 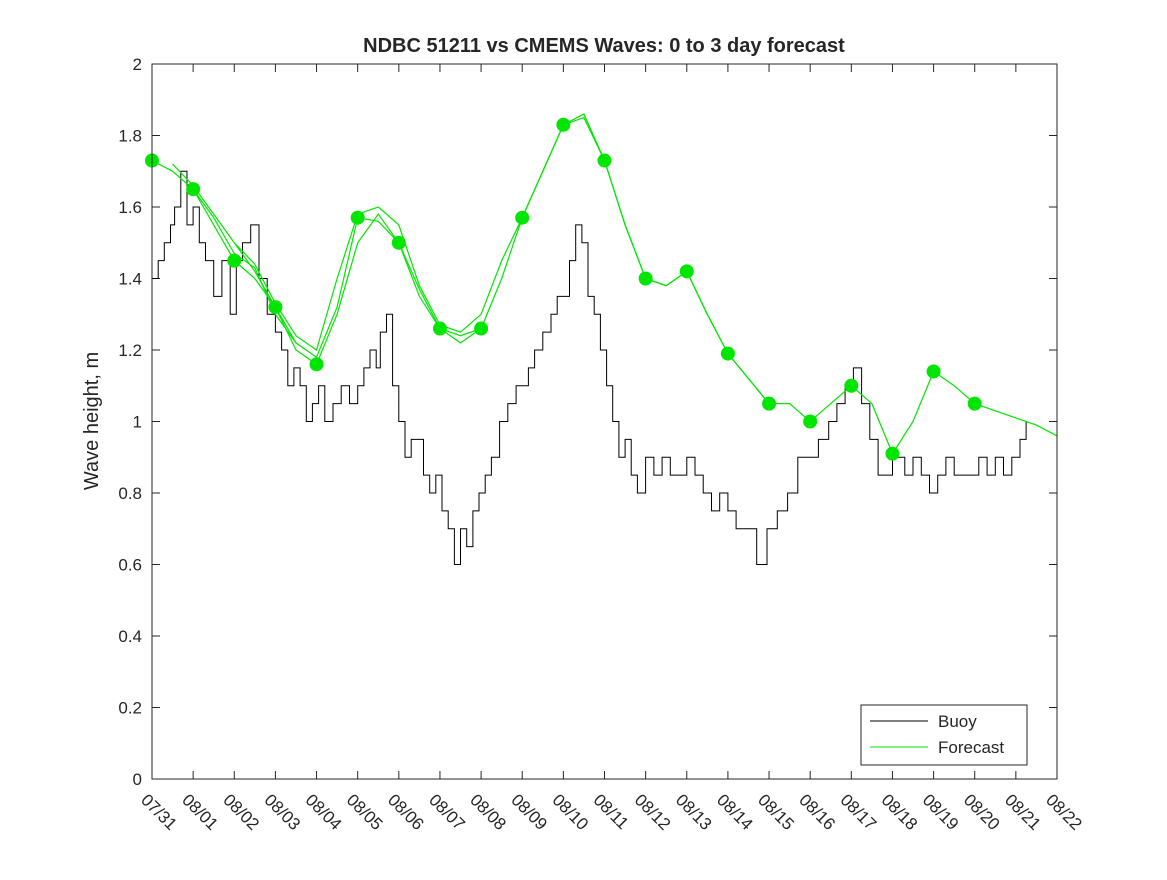 What do you see at coordinates (130, 636) in the screenshot?
I see `y-tick-label: 0.4` at bounding box center [130, 636].